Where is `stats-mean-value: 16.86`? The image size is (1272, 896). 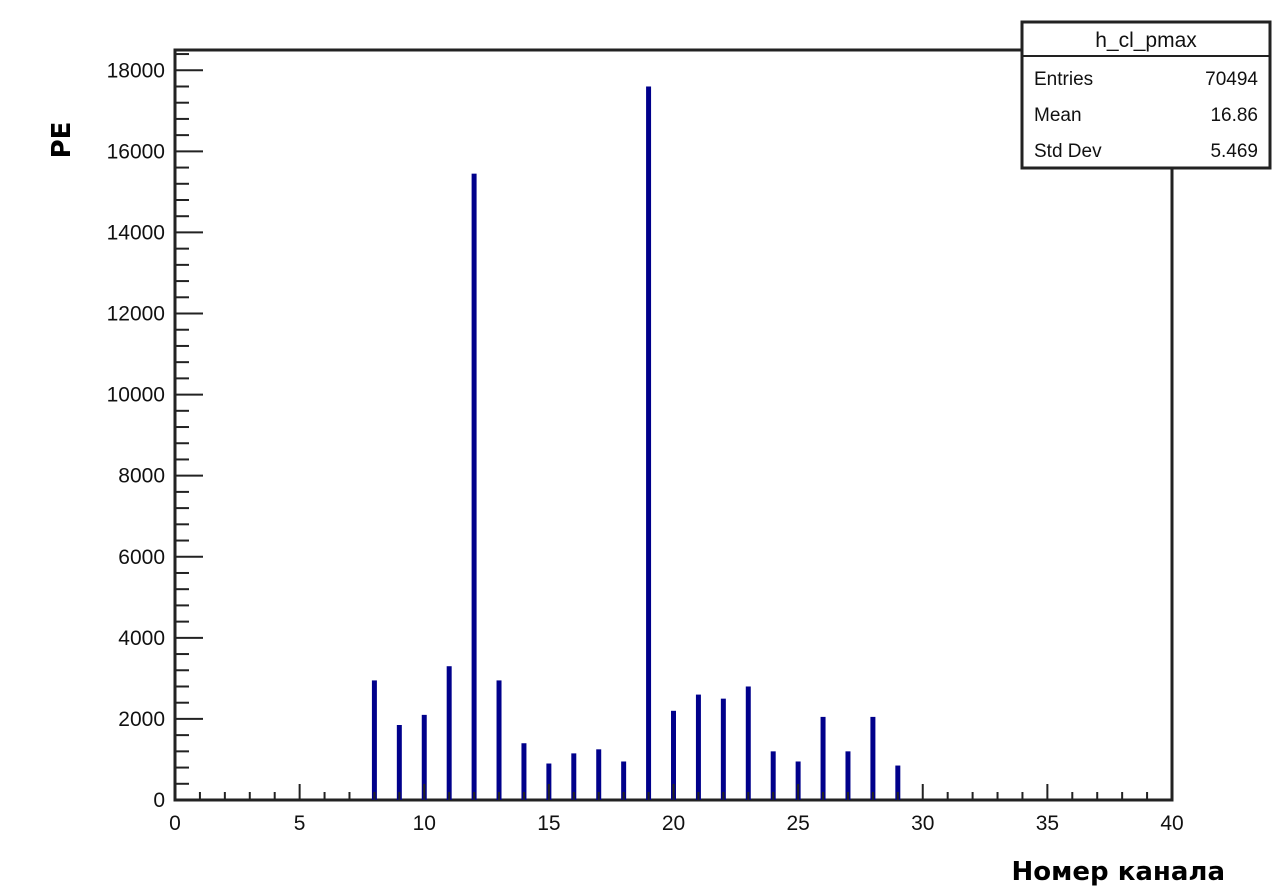
stats-mean-value: 16.86 is located at coordinates (1234, 115).